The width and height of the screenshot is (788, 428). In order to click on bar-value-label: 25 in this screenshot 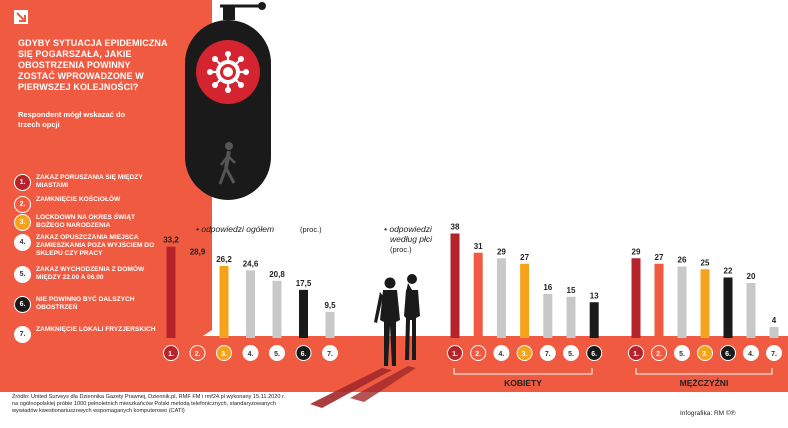, I will do `click(705, 262)`.